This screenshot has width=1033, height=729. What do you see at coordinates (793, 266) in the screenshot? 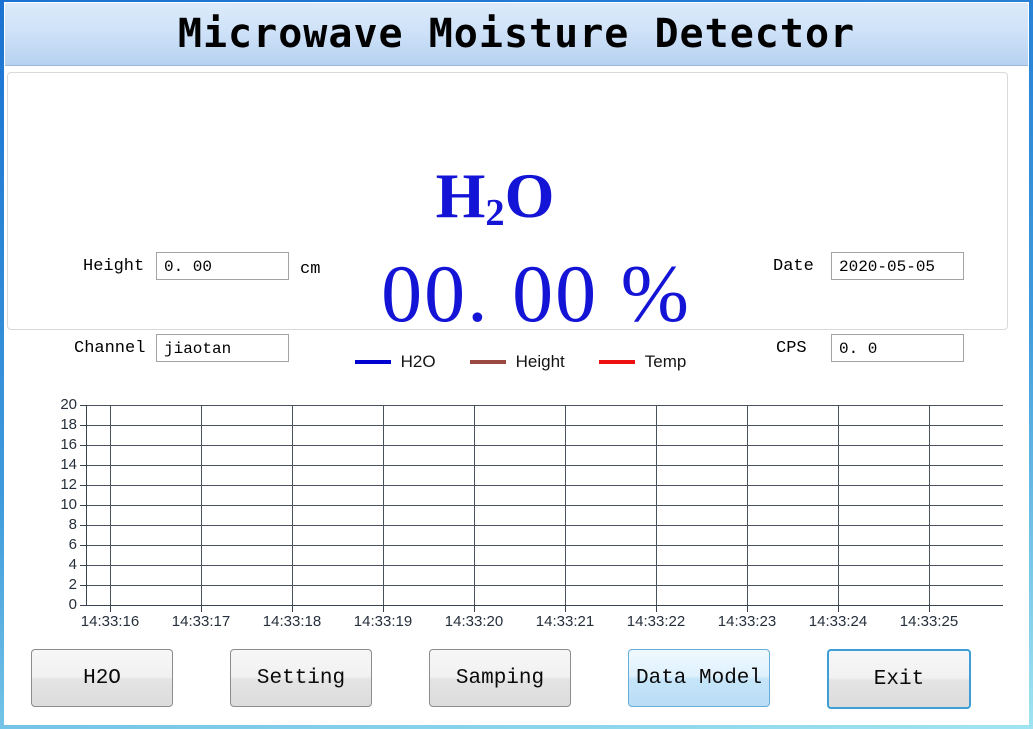
I see `date-label: Date` at bounding box center [793, 266].